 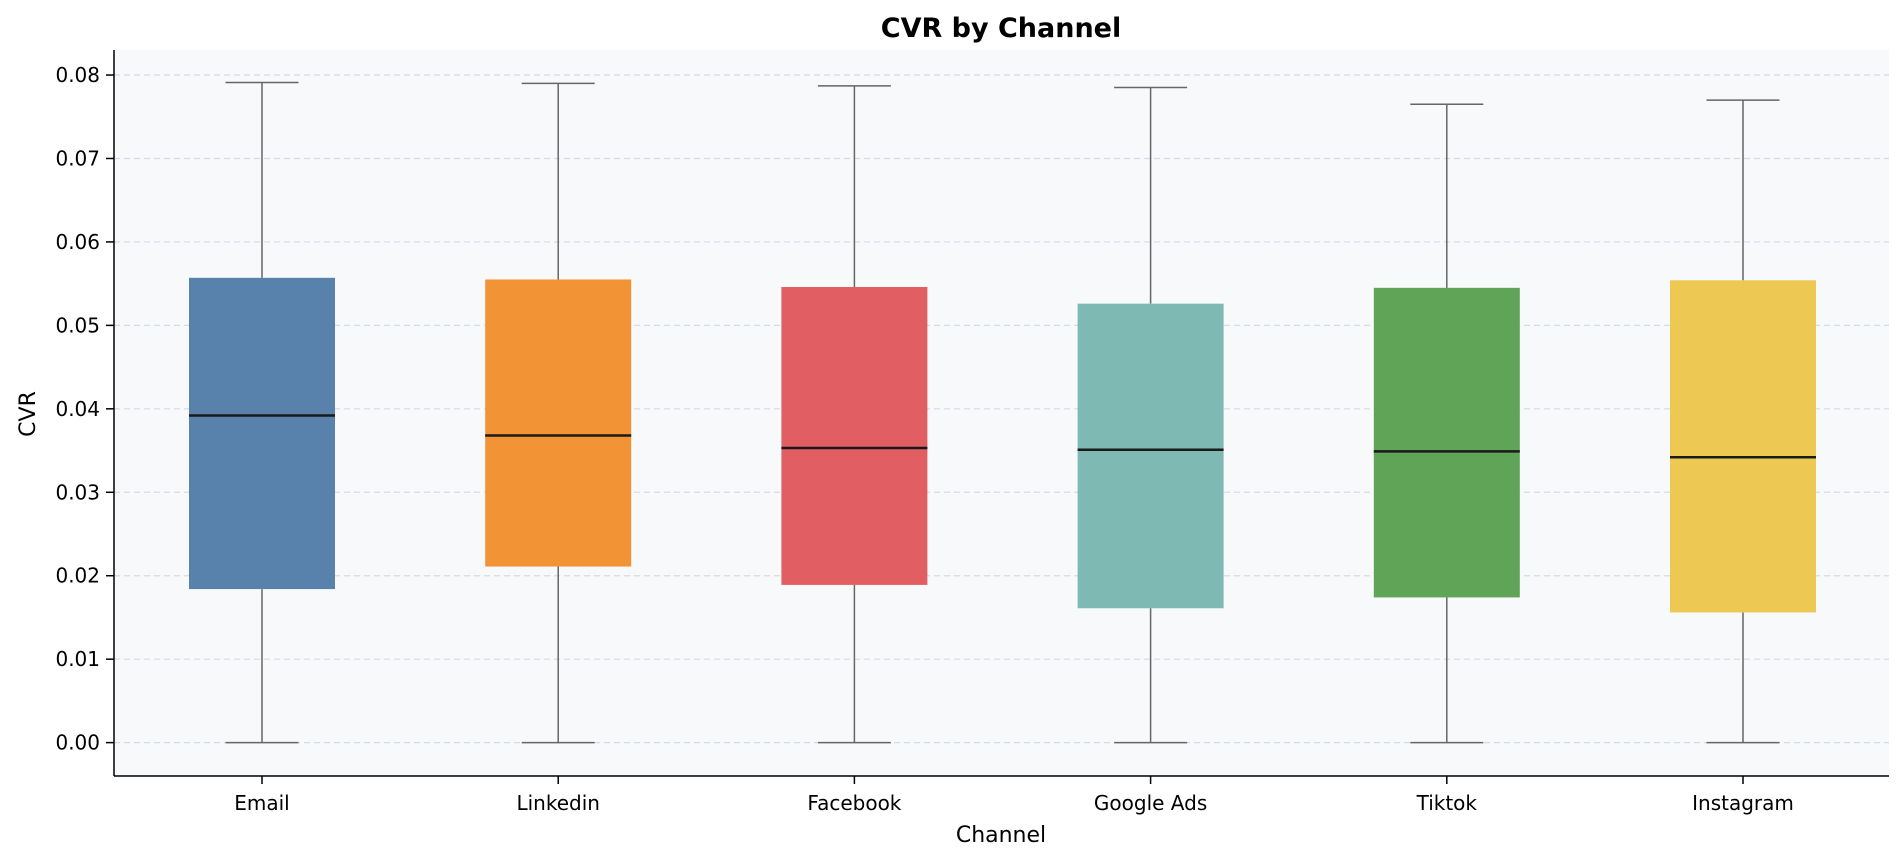 What do you see at coordinates (77, 242) in the screenshot?
I see `y-tick-label: 0.06` at bounding box center [77, 242].